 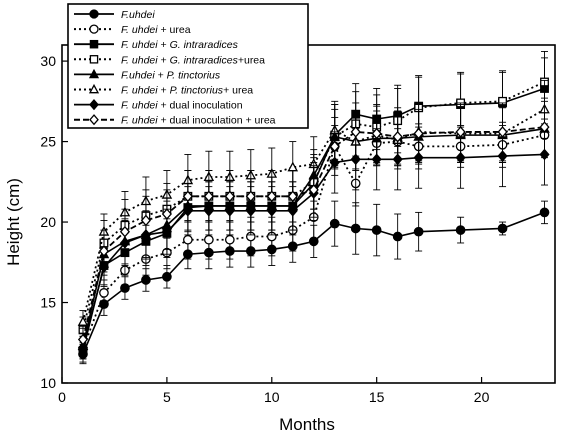 I want to click on legend-box, so click(x=188, y=66).